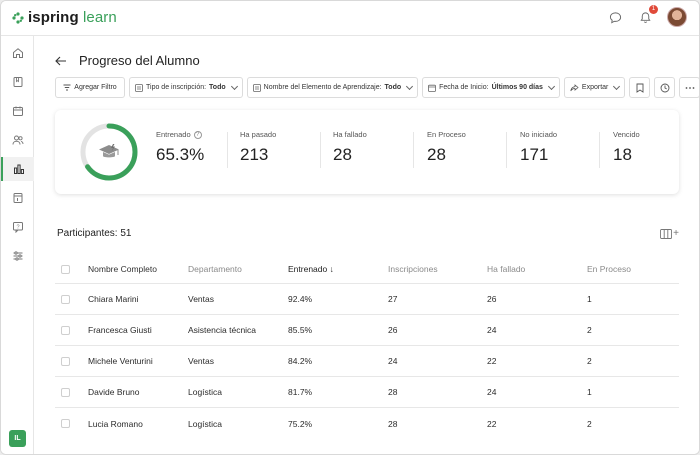 The width and height of the screenshot is (700, 455). I want to click on user-initials-badge: IL, so click(17, 438).